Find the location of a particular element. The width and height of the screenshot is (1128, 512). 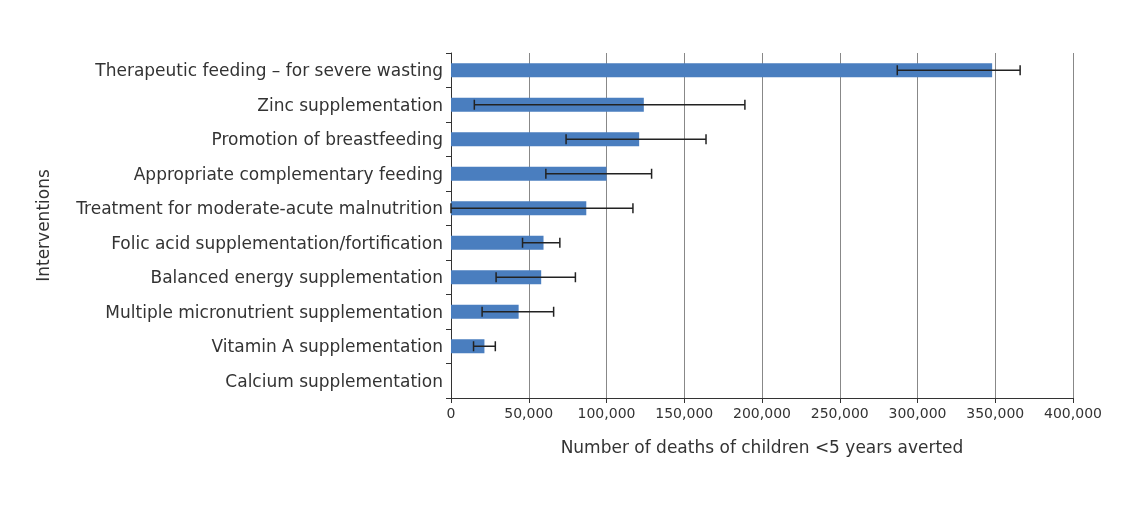

y-tick-label: Multiple micronutrient supplementation is located at coordinates (274, 311).